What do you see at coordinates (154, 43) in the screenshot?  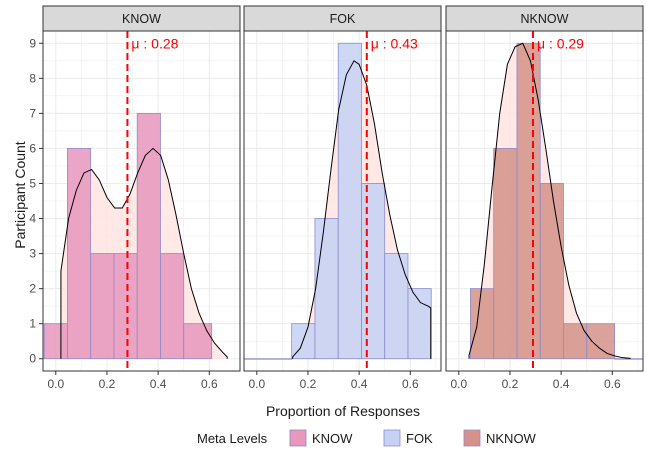 I see `mean-label-know: μ : 0.28` at bounding box center [154, 43].